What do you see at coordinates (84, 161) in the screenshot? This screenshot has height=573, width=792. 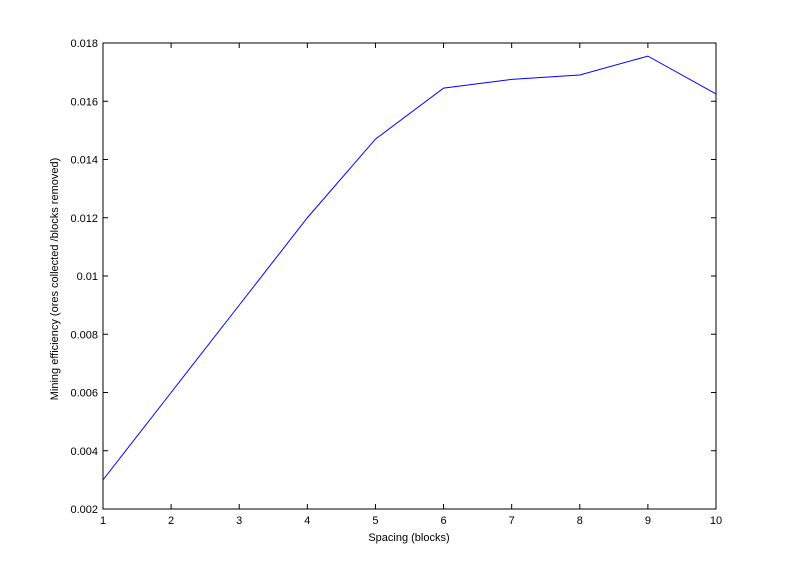 I see `y-tick-label: 0.014` at bounding box center [84, 161].